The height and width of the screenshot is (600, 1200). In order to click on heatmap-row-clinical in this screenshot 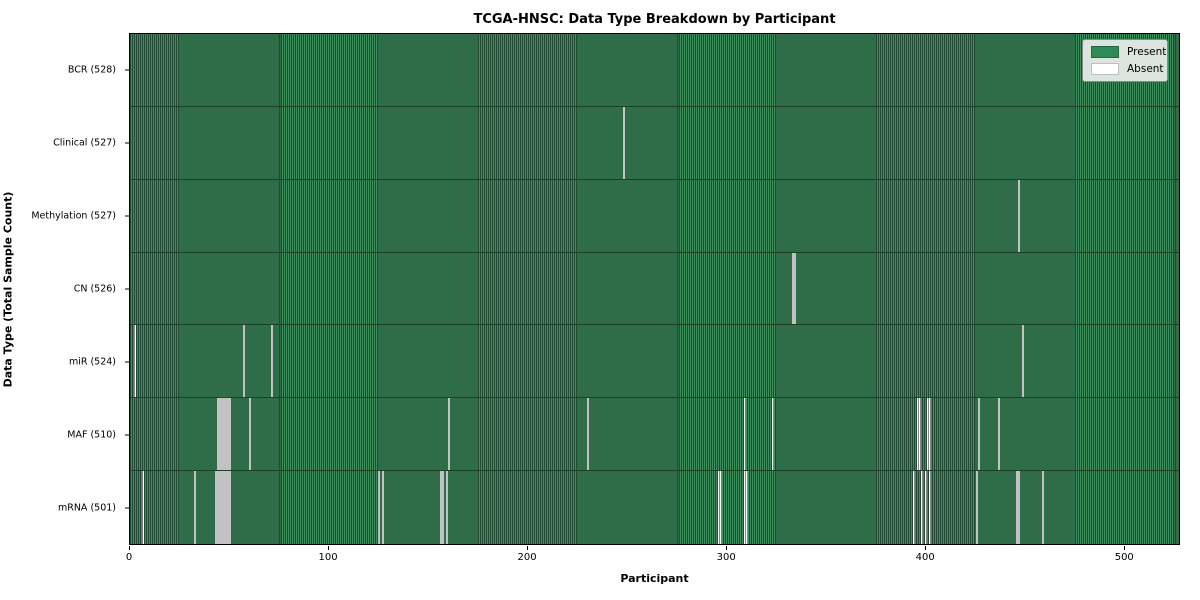, I will do `click(654, 143)`.